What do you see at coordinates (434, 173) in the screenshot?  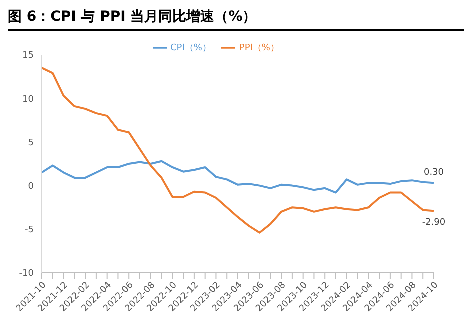 I see `data-label: 0.30` at bounding box center [434, 173].